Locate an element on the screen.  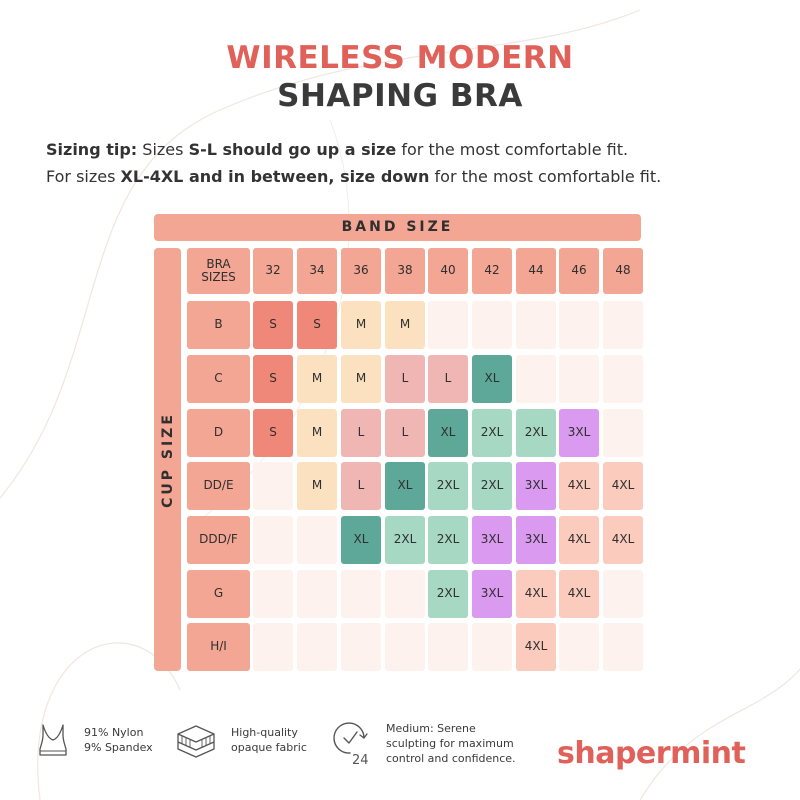
svg-text: 24 is located at coordinates (360, 759).